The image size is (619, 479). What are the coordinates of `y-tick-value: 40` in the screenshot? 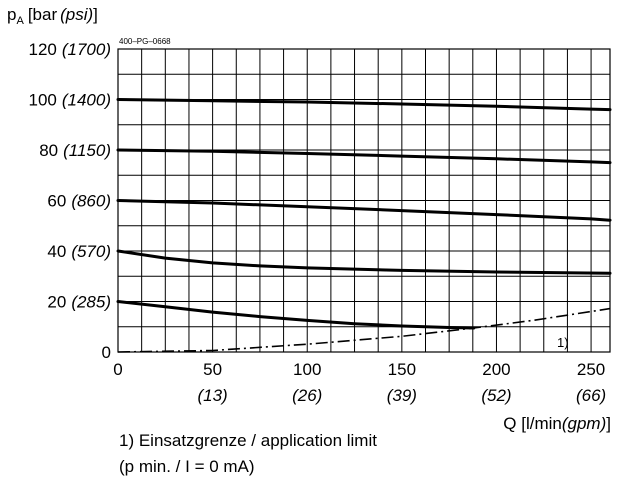 It's located at (56, 251).